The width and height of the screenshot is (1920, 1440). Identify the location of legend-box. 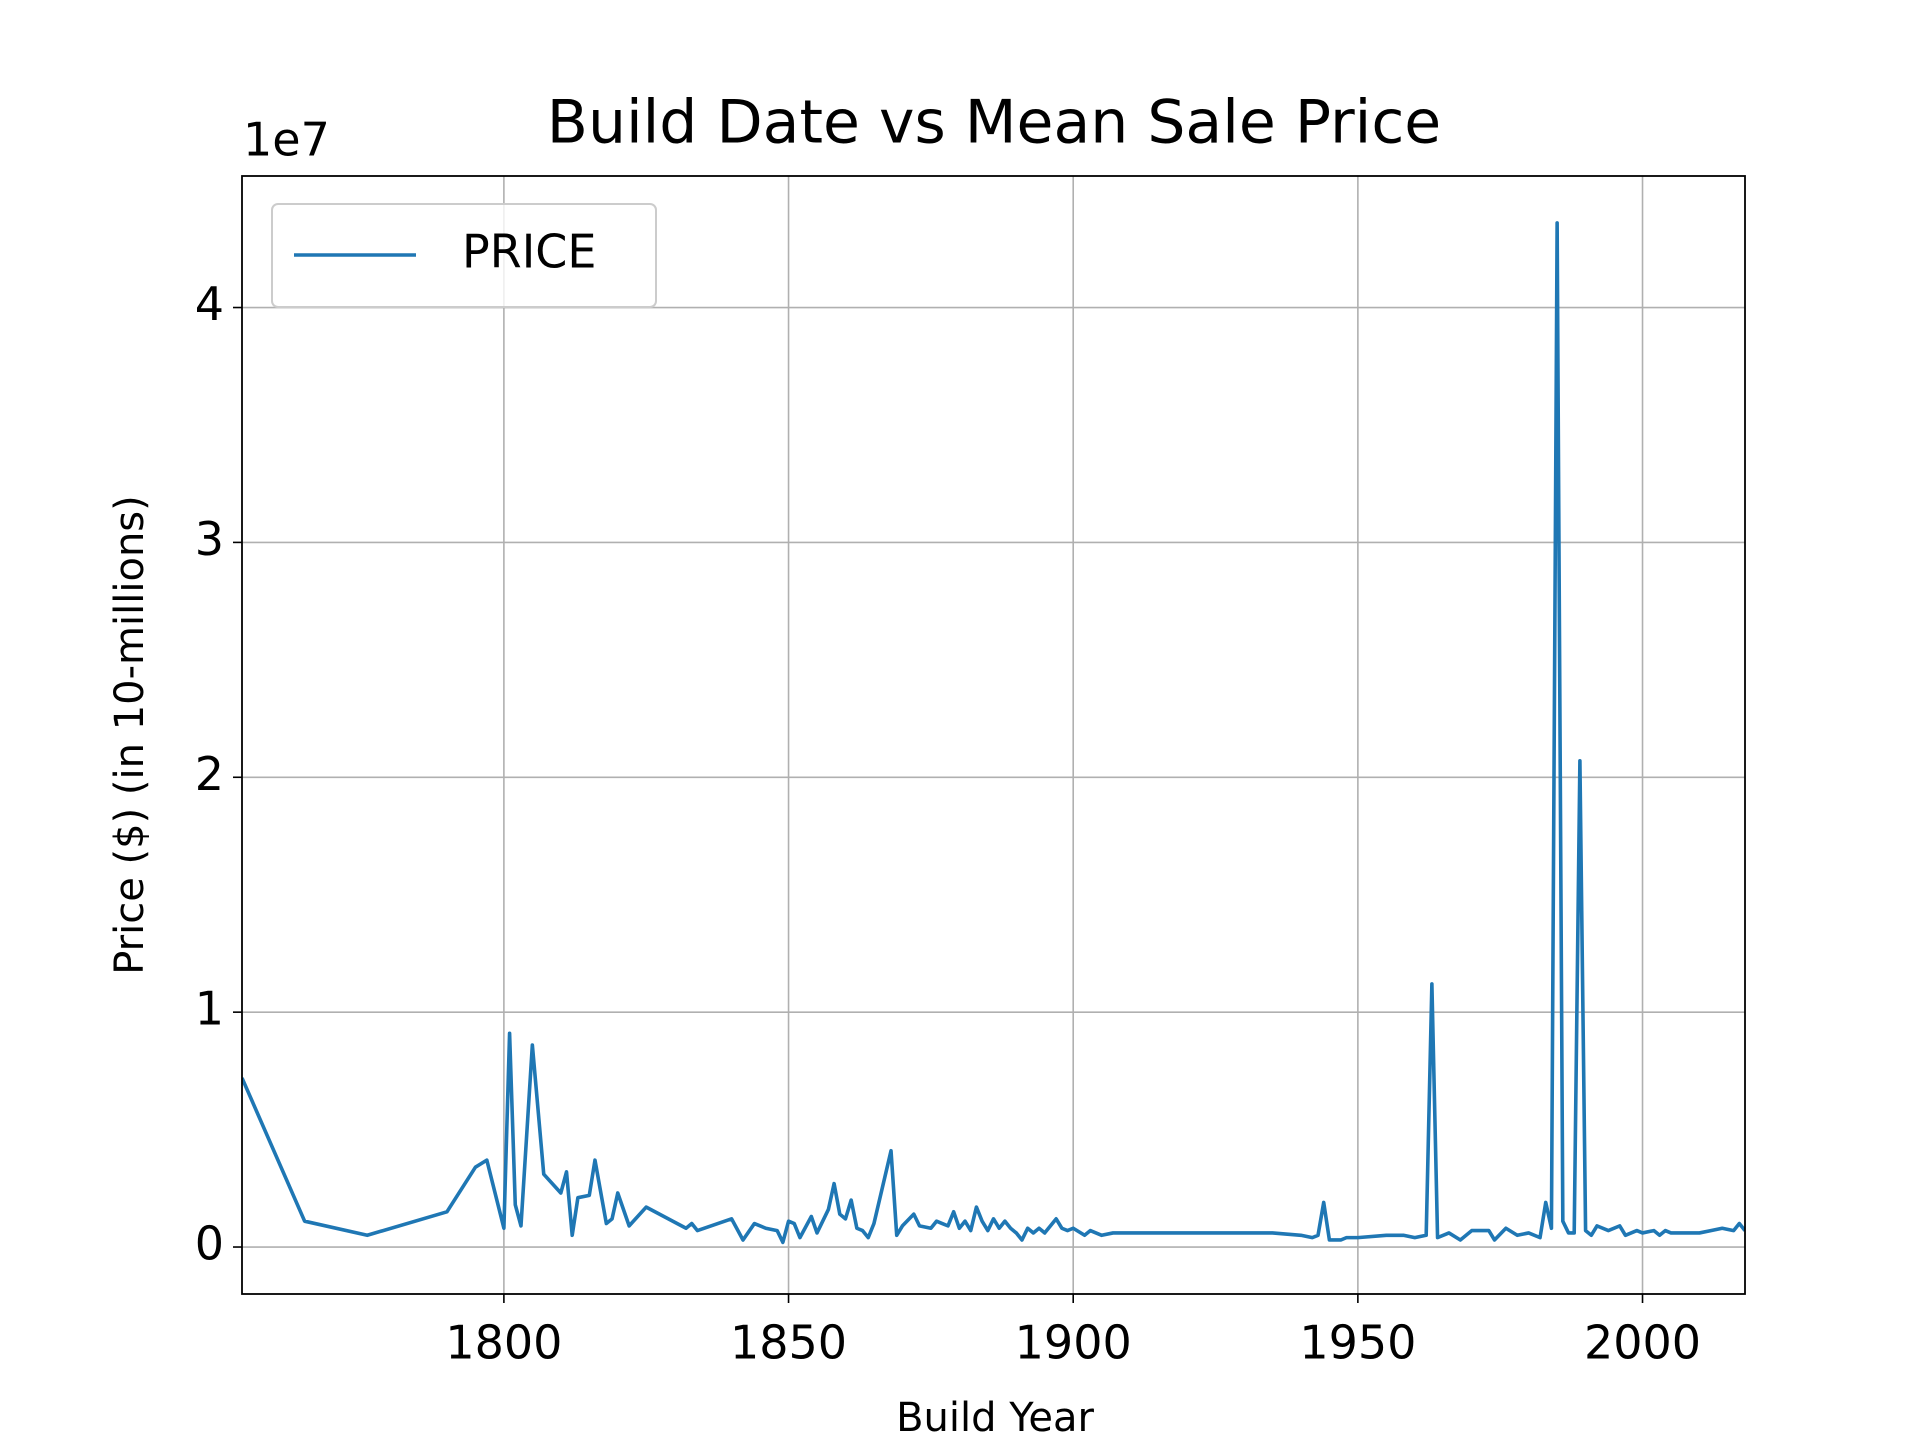
(464, 255).